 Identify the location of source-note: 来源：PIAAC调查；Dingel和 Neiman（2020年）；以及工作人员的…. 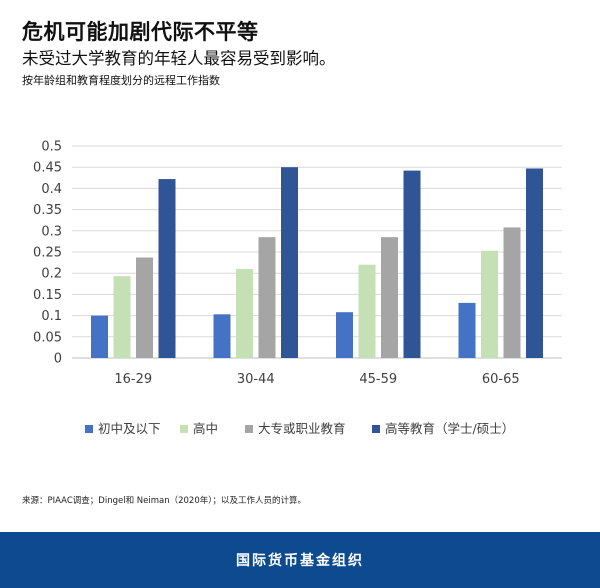
(164, 501).